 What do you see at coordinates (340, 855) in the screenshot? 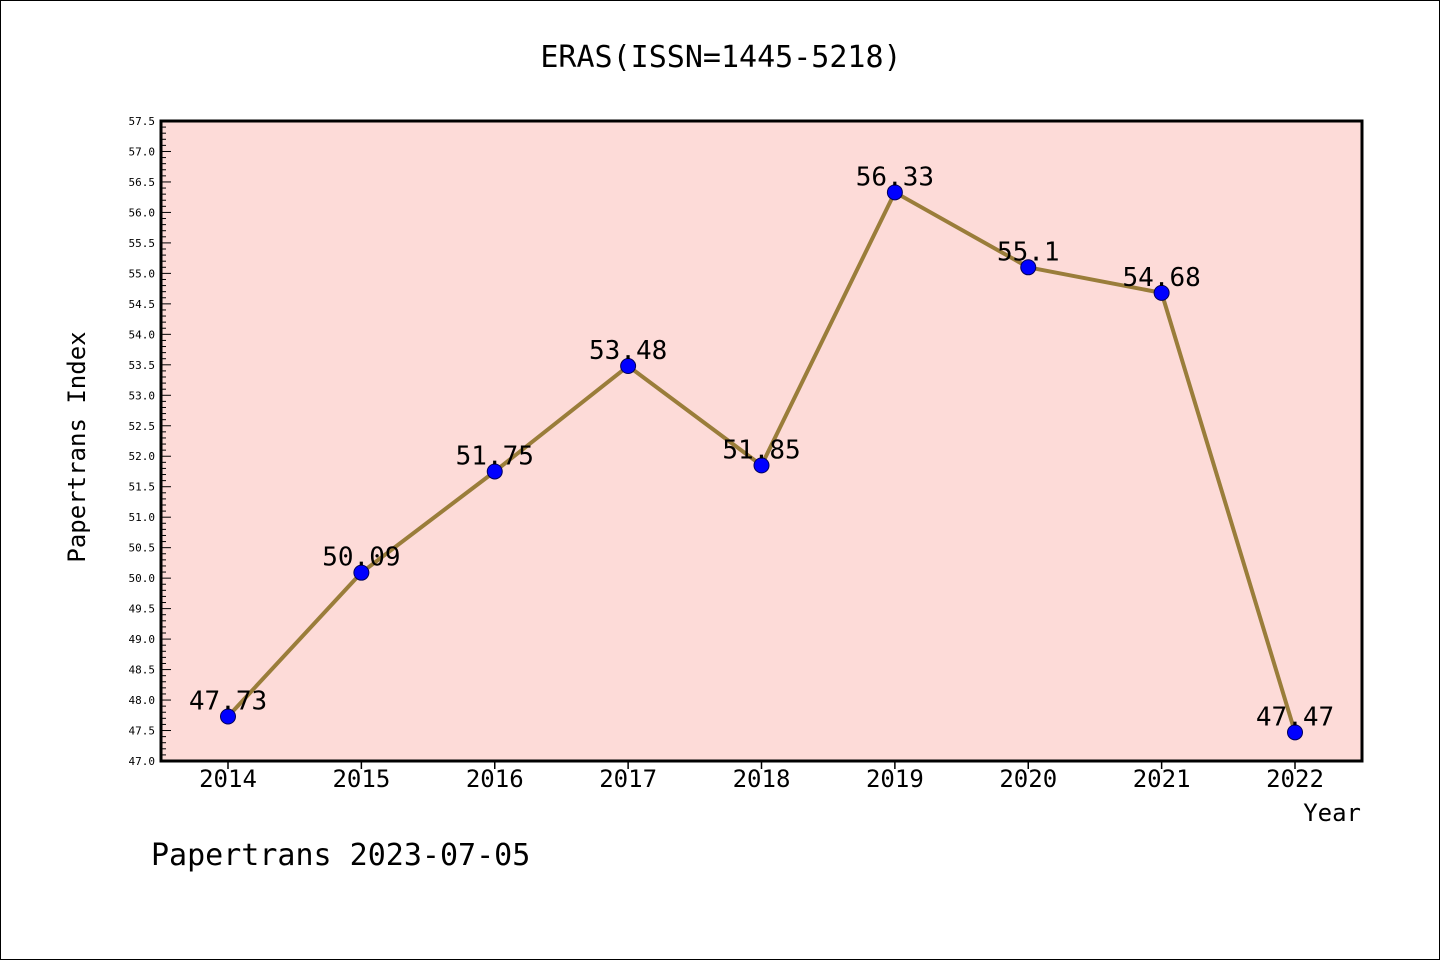
I see `footer-watermark: Papertrans 2023-07-05` at bounding box center [340, 855].